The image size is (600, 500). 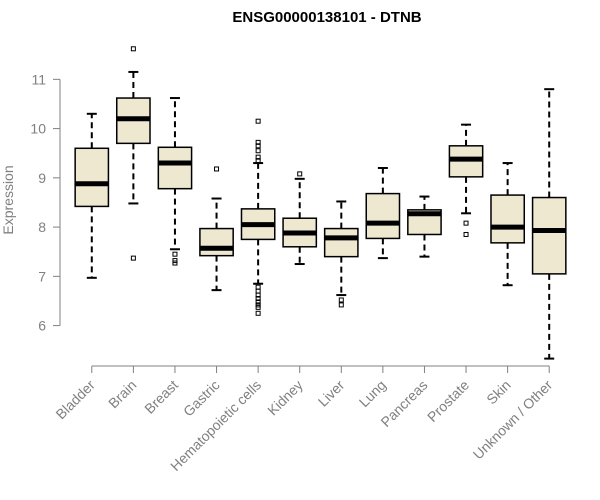 What do you see at coordinates (331, 393) in the screenshot?
I see `x-tick-label: Liver` at bounding box center [331, 393].